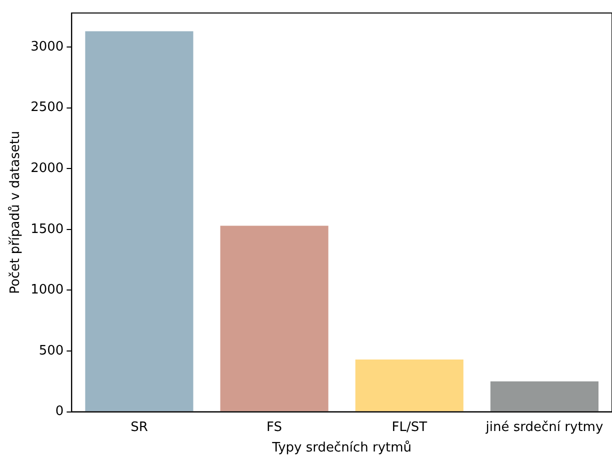  What do you see at coordinates (47, 108) in the screenshot?
I see `y-tick-label: 2500` at bounding box center [47, 108].